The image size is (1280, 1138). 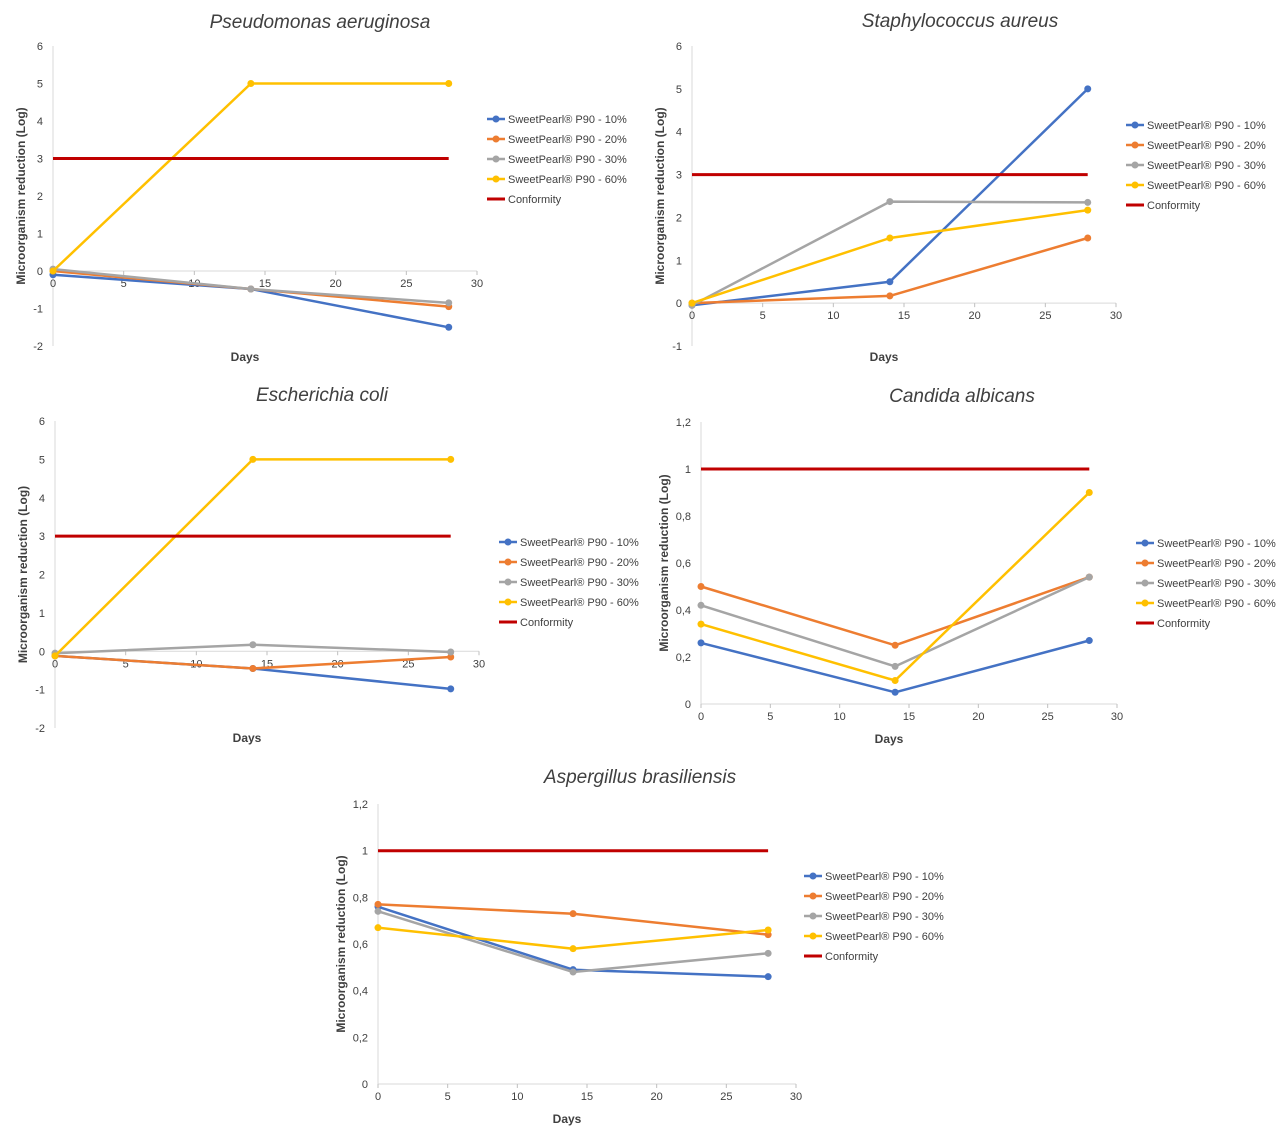 I want to click on y-tick-label: 1,2, so click(x=360, y=805).